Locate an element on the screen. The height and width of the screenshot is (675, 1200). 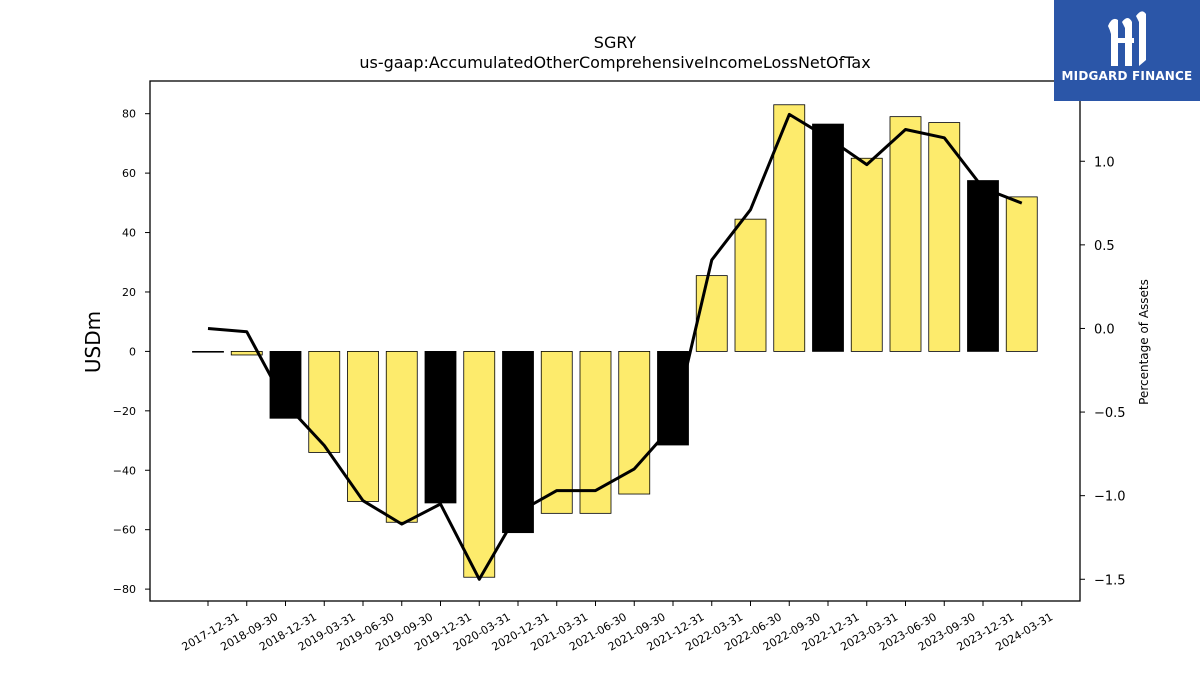
y-tick-label: −20 is located at coordinates (124, 411).